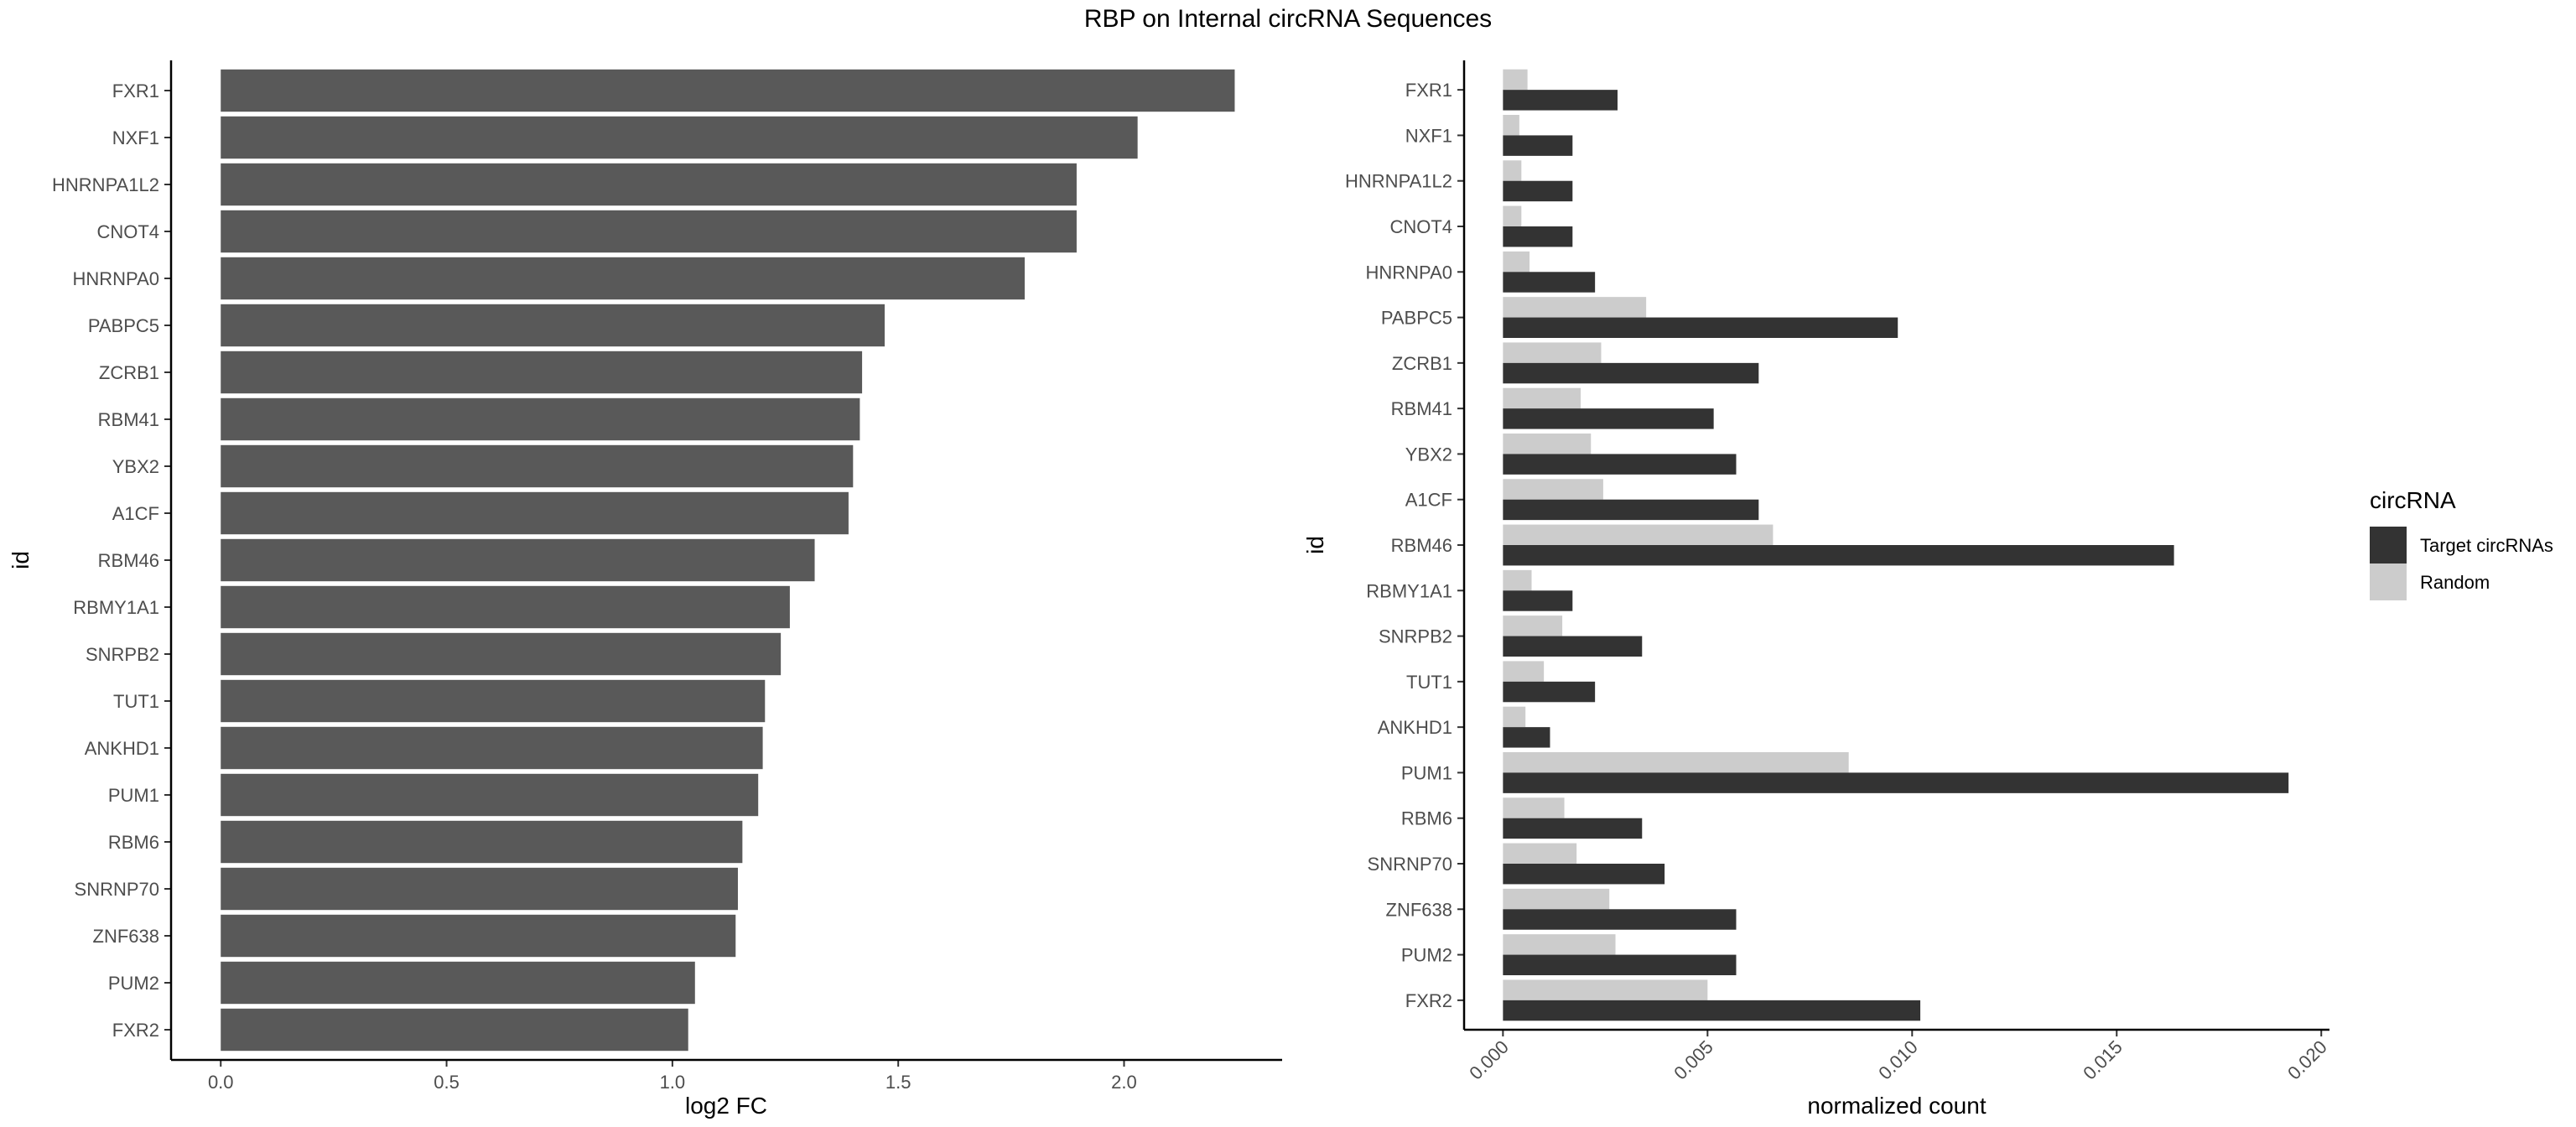  I want to click on right-y-tick-label: PABPC5, so click(1416, 318).